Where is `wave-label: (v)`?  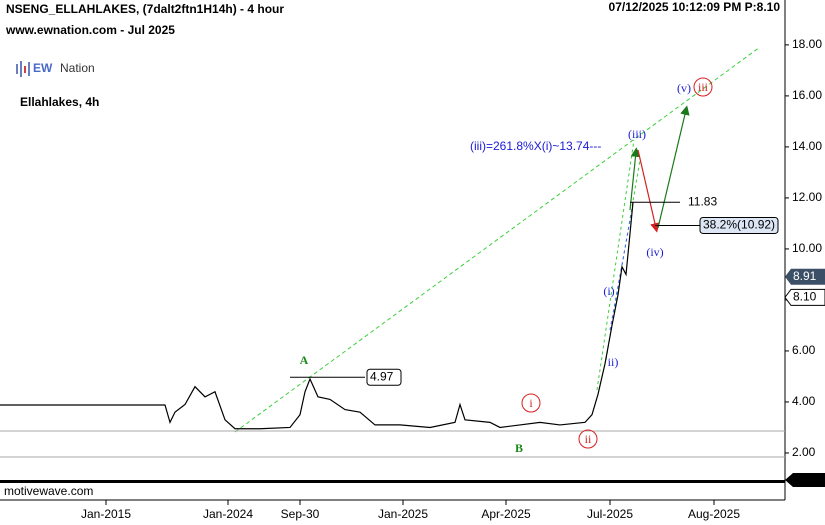
wave-label: (v) is located at coordinates (684, 88).